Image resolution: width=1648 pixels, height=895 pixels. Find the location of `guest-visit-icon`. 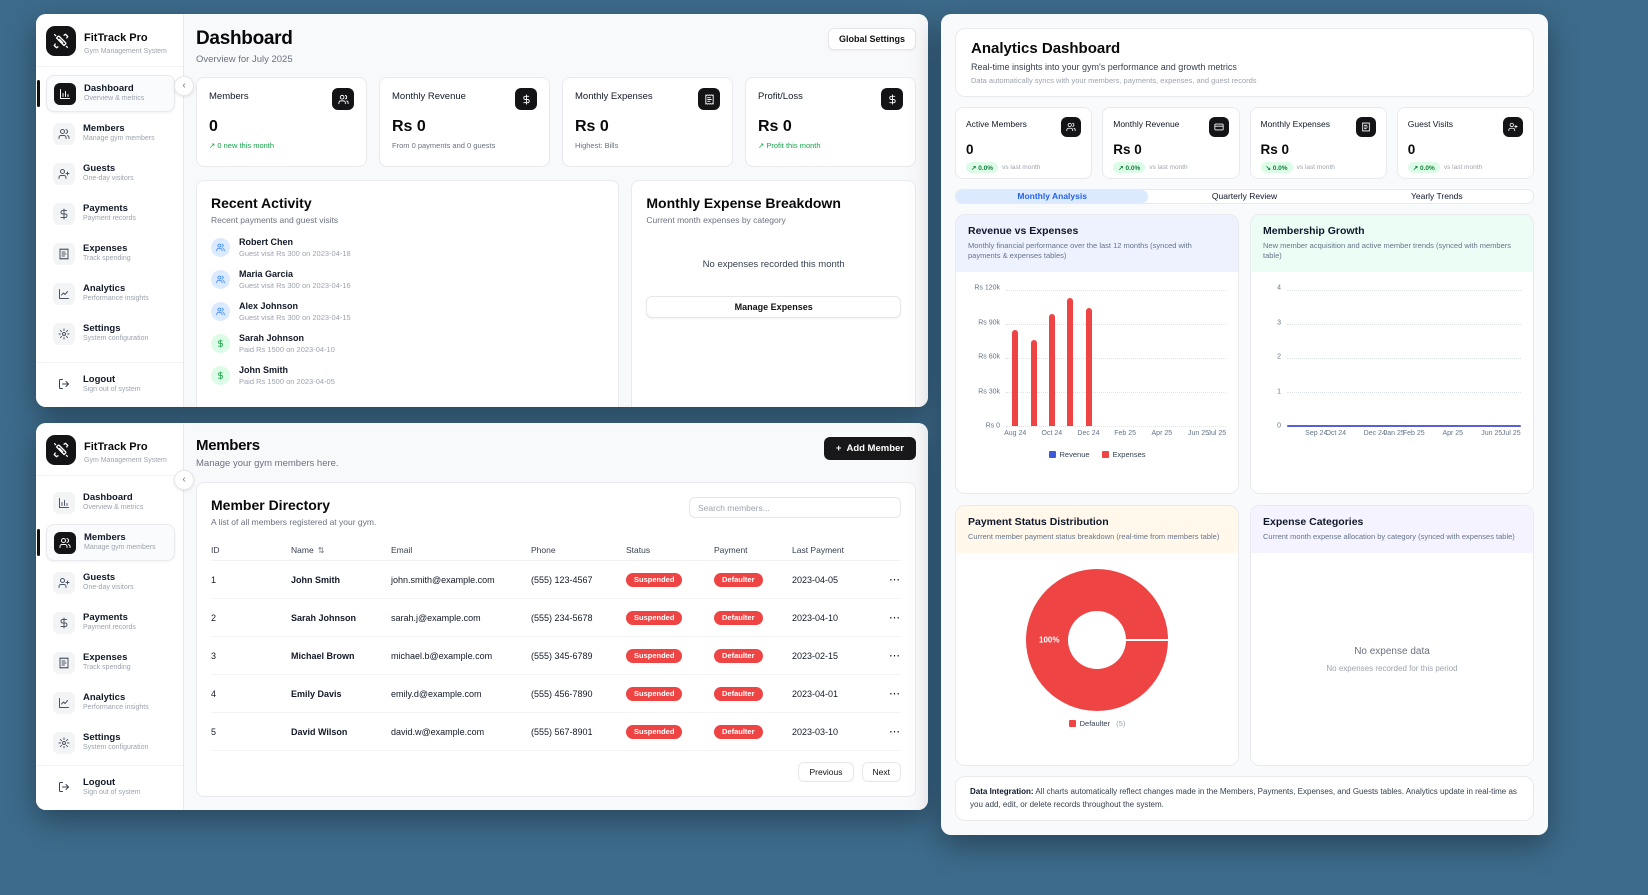

guest-visit-icon is located at coordinates (220, 311).